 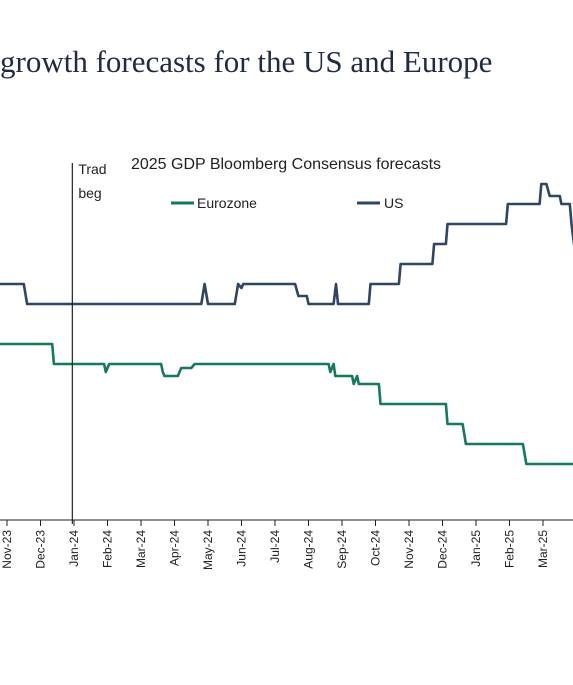 I want to click on x-tick-label: Mar-24, so click(x=141, y=549).